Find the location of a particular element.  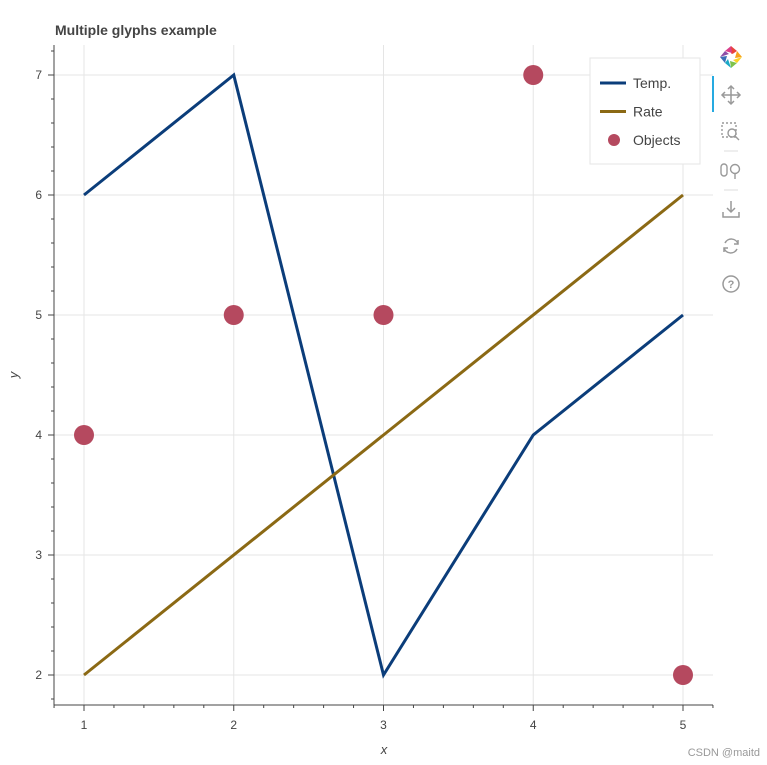

legend-swatch is located at coordinates (614, 140).